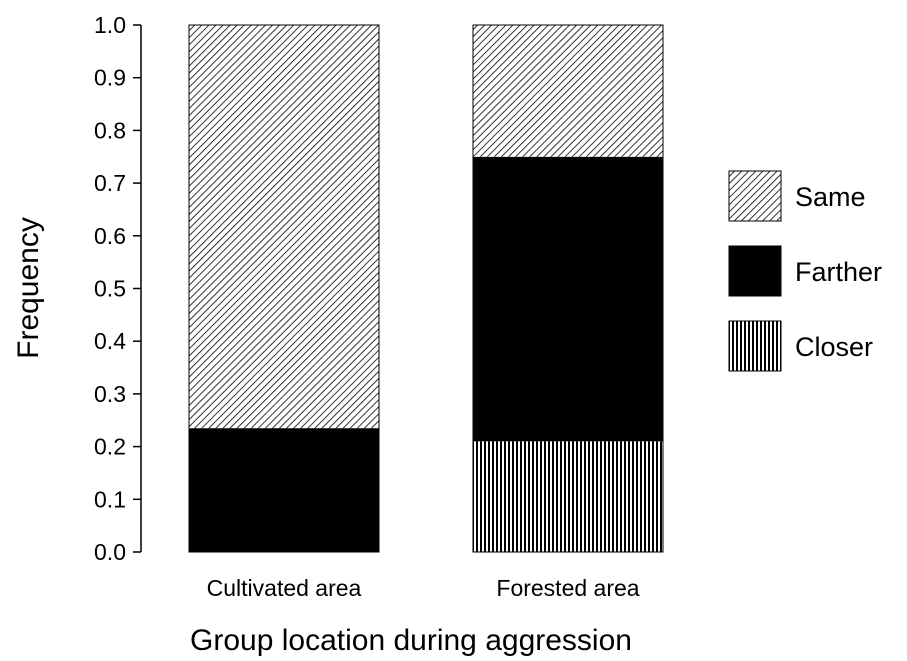 This screenshot has height=661, width=907. I want to click on y-tick-label: 0.8, so click(110, 130).